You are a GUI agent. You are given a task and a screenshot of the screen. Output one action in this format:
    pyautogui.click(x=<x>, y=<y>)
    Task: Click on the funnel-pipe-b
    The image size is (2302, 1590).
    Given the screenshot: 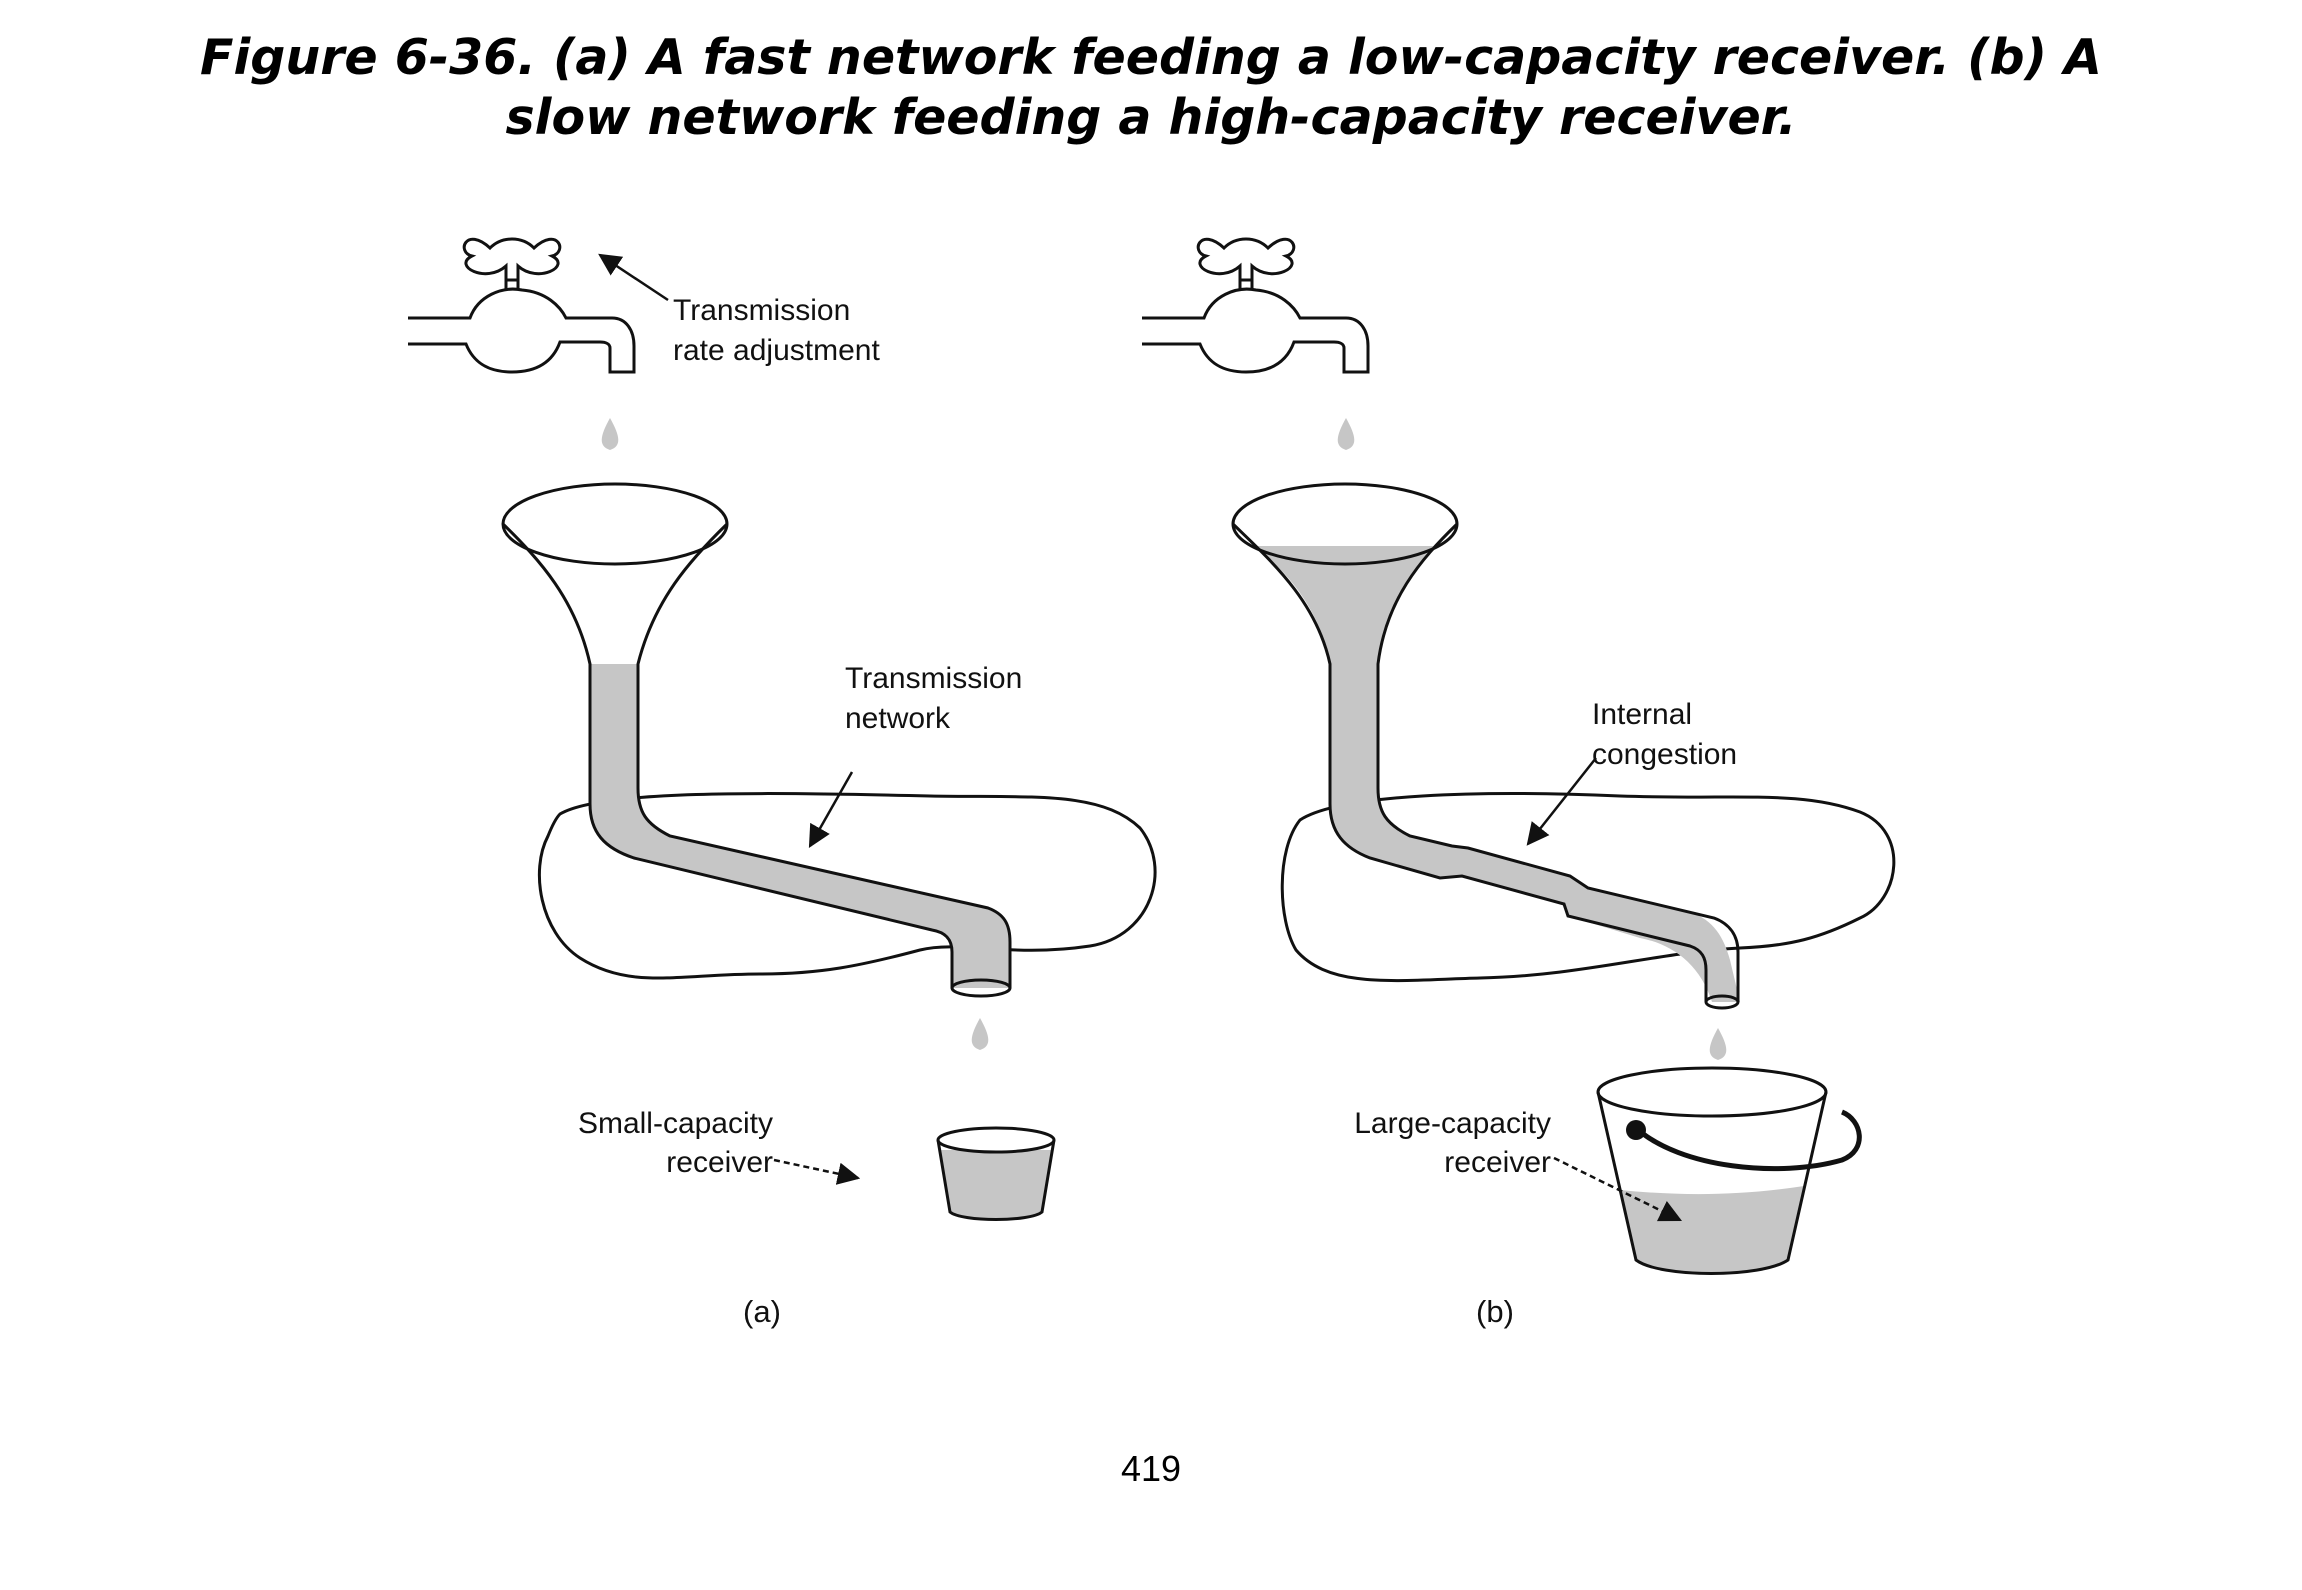 What is the action you would take?
    pyautogui.click(x=1485, y=746)
    